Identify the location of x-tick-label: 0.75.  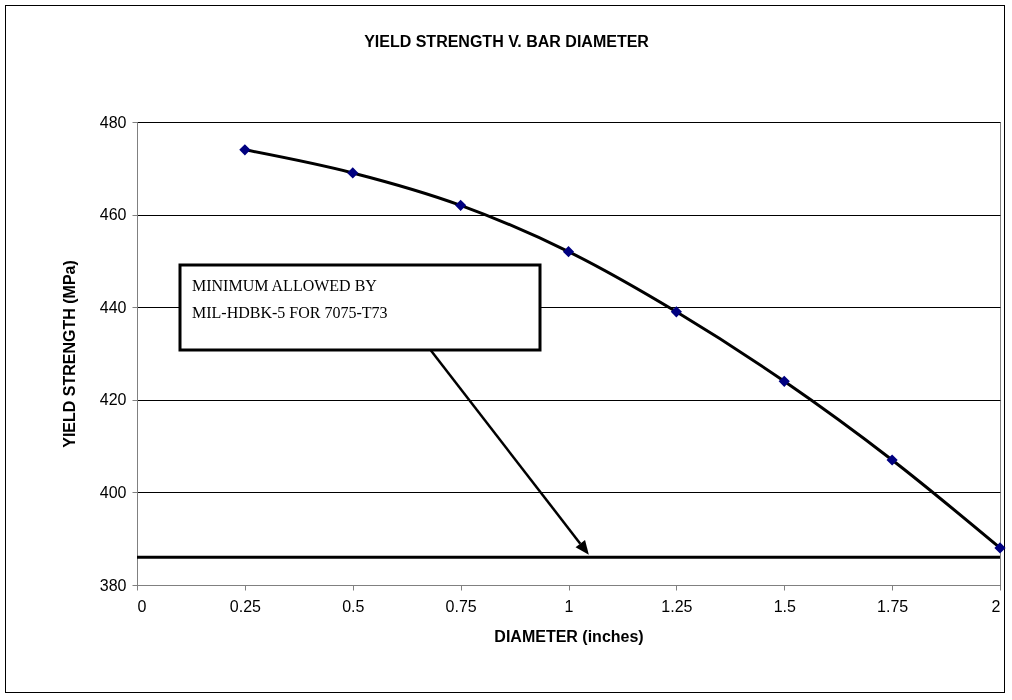
(461, 606).